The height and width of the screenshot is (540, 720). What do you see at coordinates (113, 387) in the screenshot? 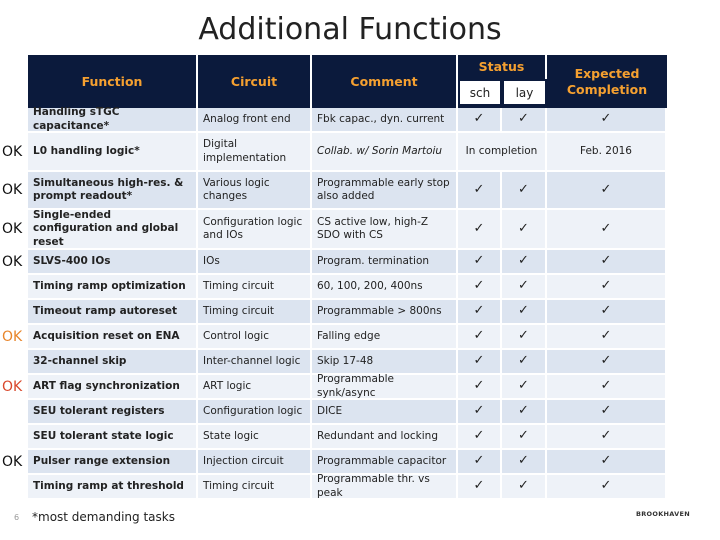
I see `function-cell: ART flag synchronization` at bounding box center [113, 387].